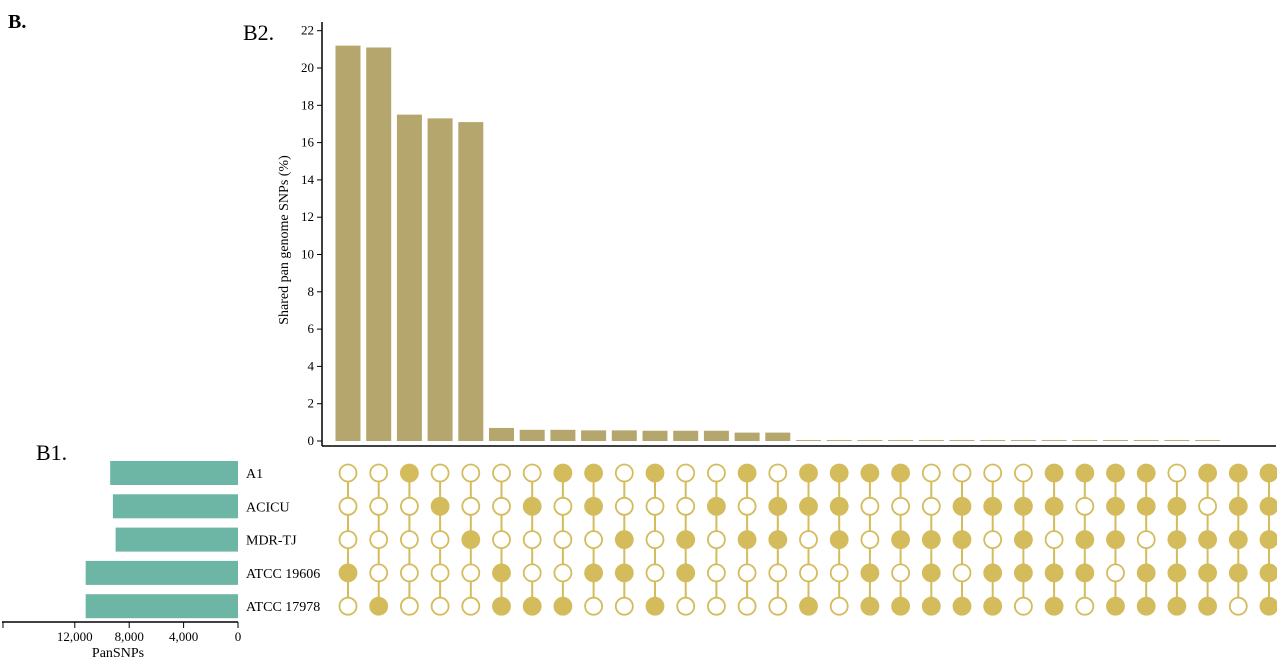 This screenshot has height=661, width=1277. Describe the element at coordinates (307, 30) in the screenshot. I see `y-tick-label: 22` at that location.